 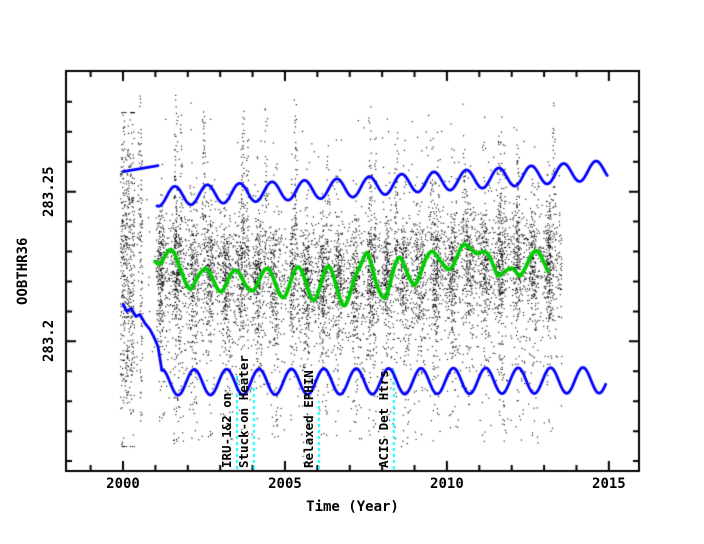 What do you see at coordinates (352, 507) in the screenshot?
I see `x-axis-title: Time (Year)` at bounding box center [352, 507].